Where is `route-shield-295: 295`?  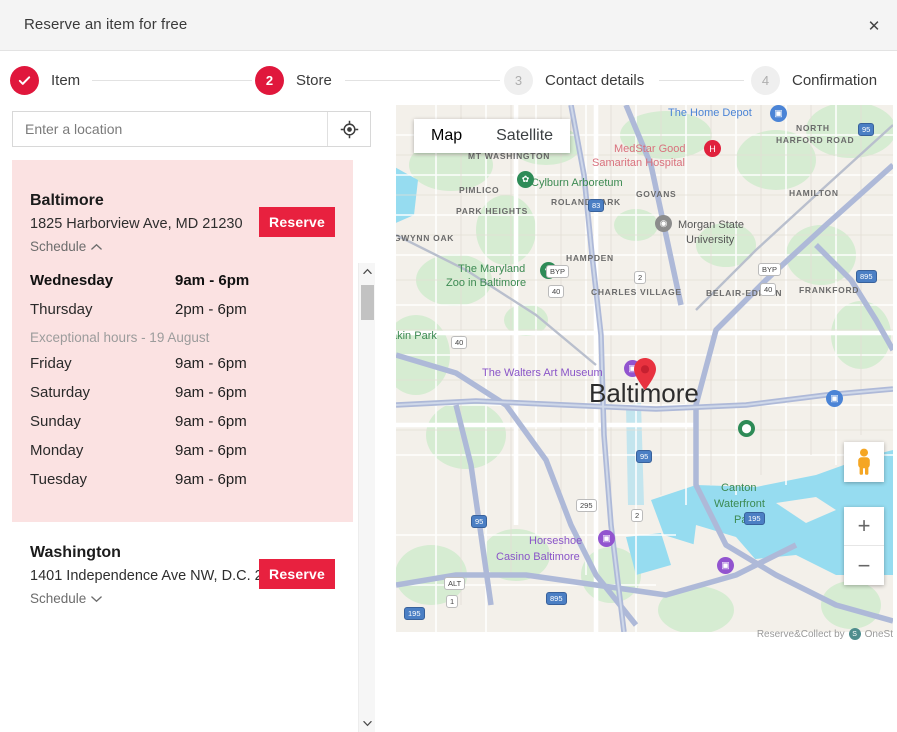
route-shield-295: 295 is located at coordinates (586, 505).